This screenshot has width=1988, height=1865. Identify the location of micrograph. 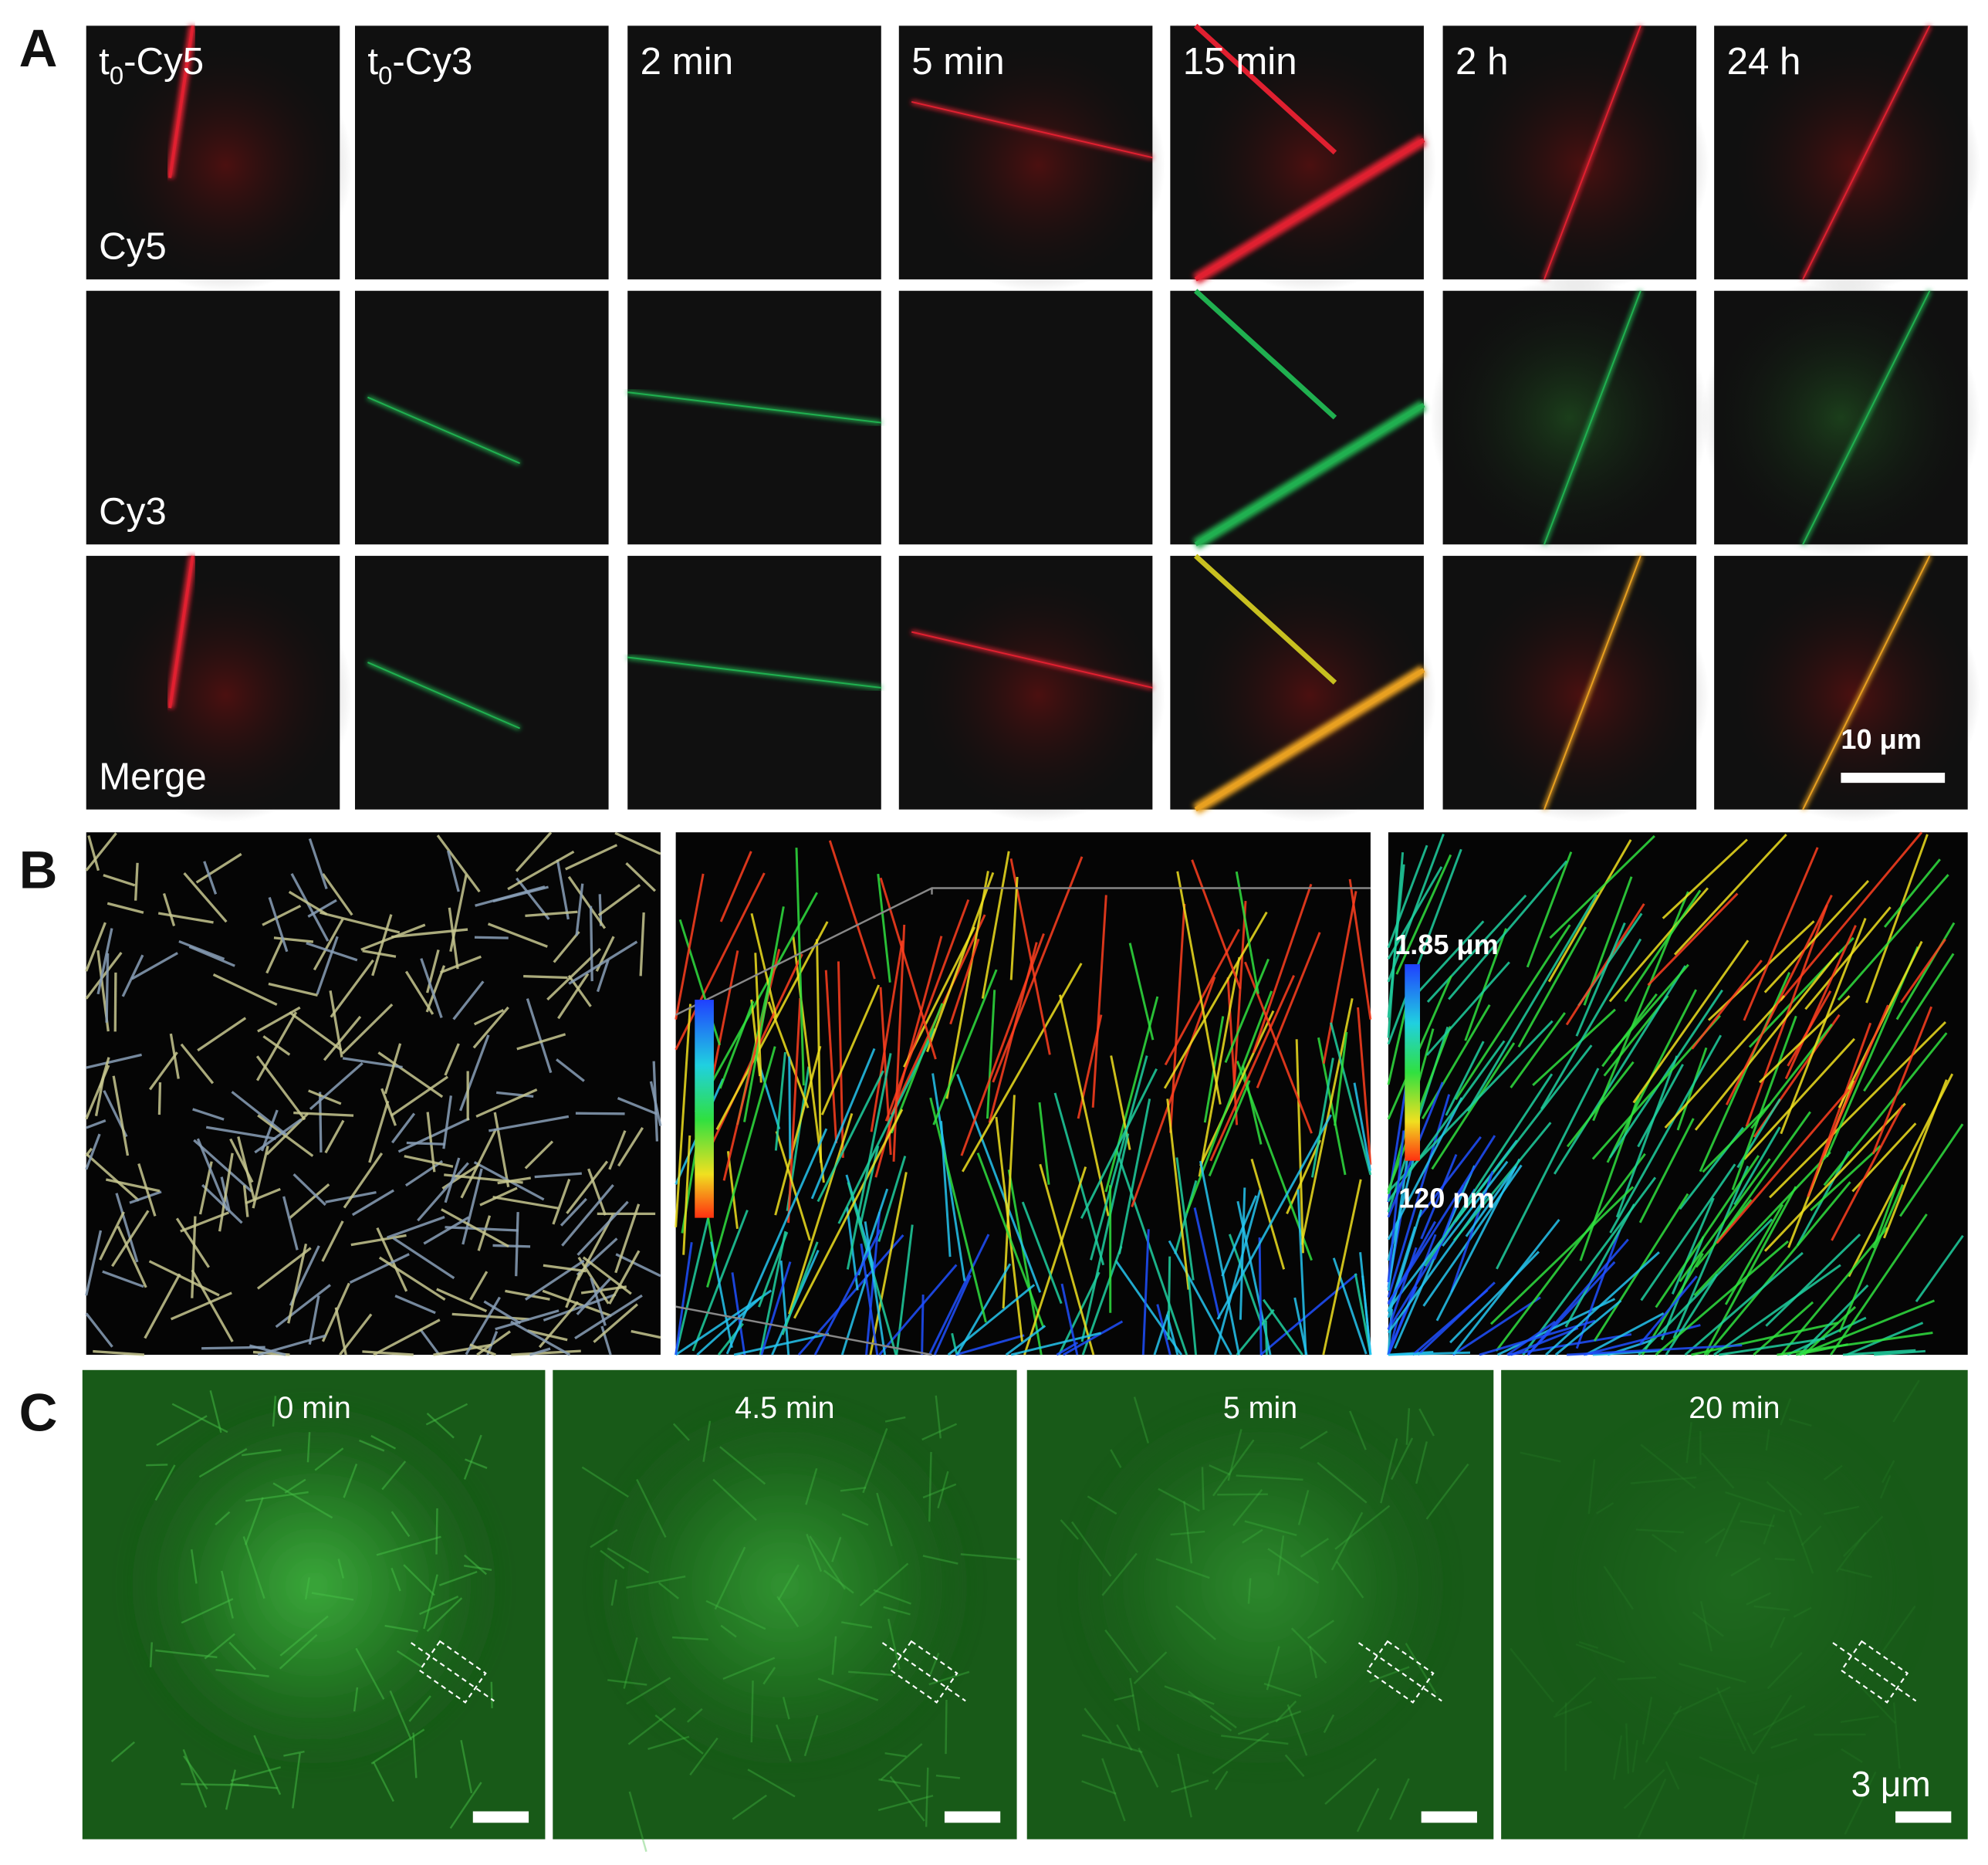
(1678, 1094).